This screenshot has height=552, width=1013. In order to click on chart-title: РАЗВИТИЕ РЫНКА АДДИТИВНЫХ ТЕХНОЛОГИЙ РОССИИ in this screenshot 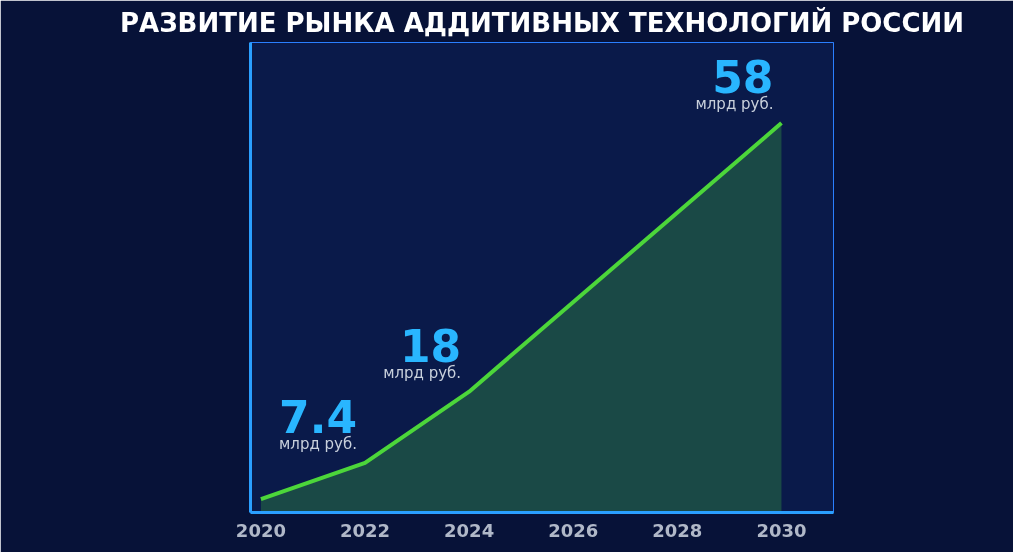, I will do `click(542, 22)`.